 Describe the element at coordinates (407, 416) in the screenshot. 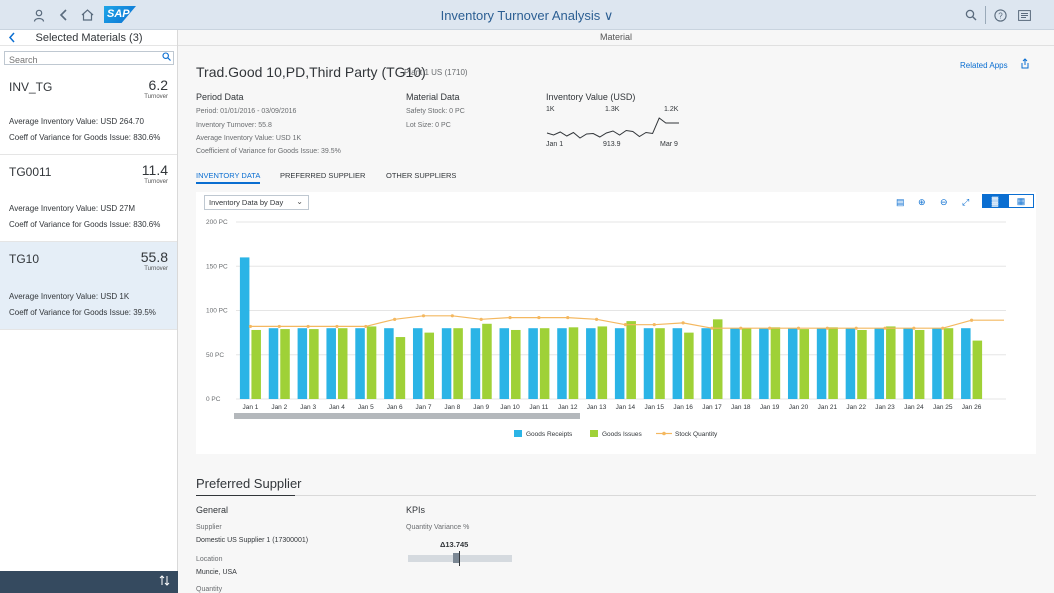

I see `chart-scrollbar` at that location.